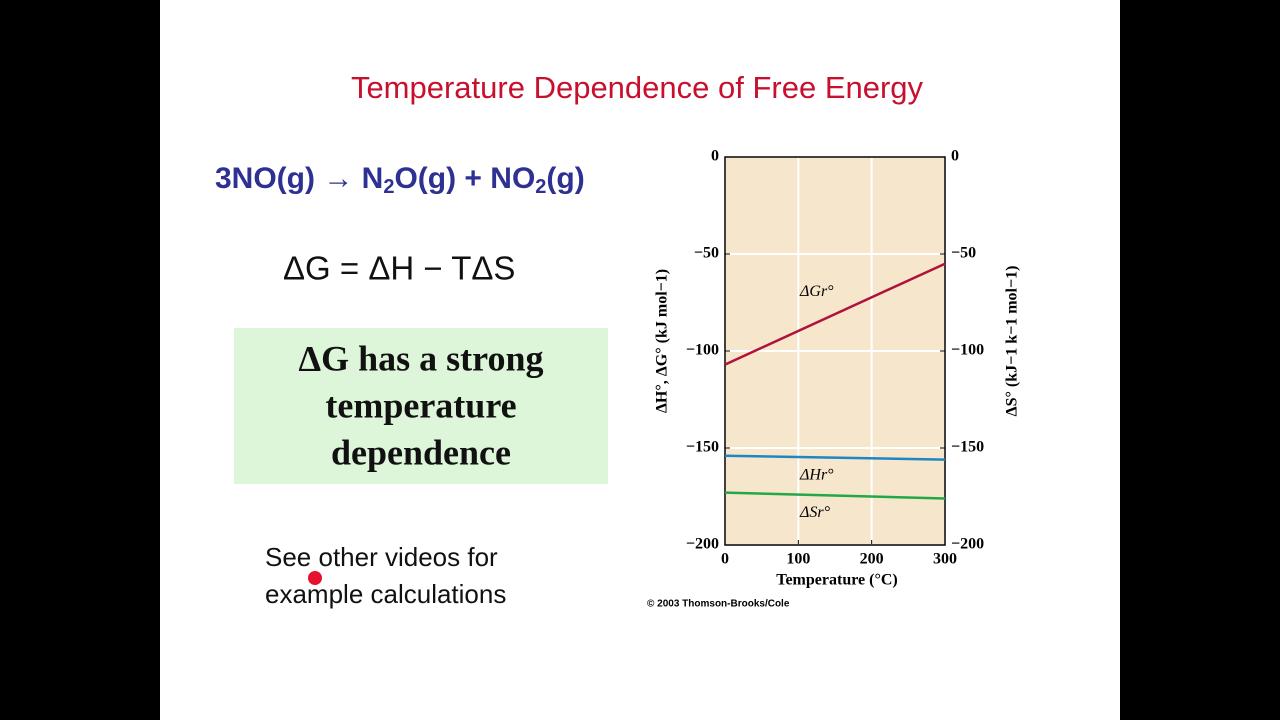 The height and width of the screenshot is (720, 1280). What do you see at coordinates (718, 604) in the screenshot?
I see `credit: © 2003 Thomson-Brooks/Cole` at bounding box center [718, 604].